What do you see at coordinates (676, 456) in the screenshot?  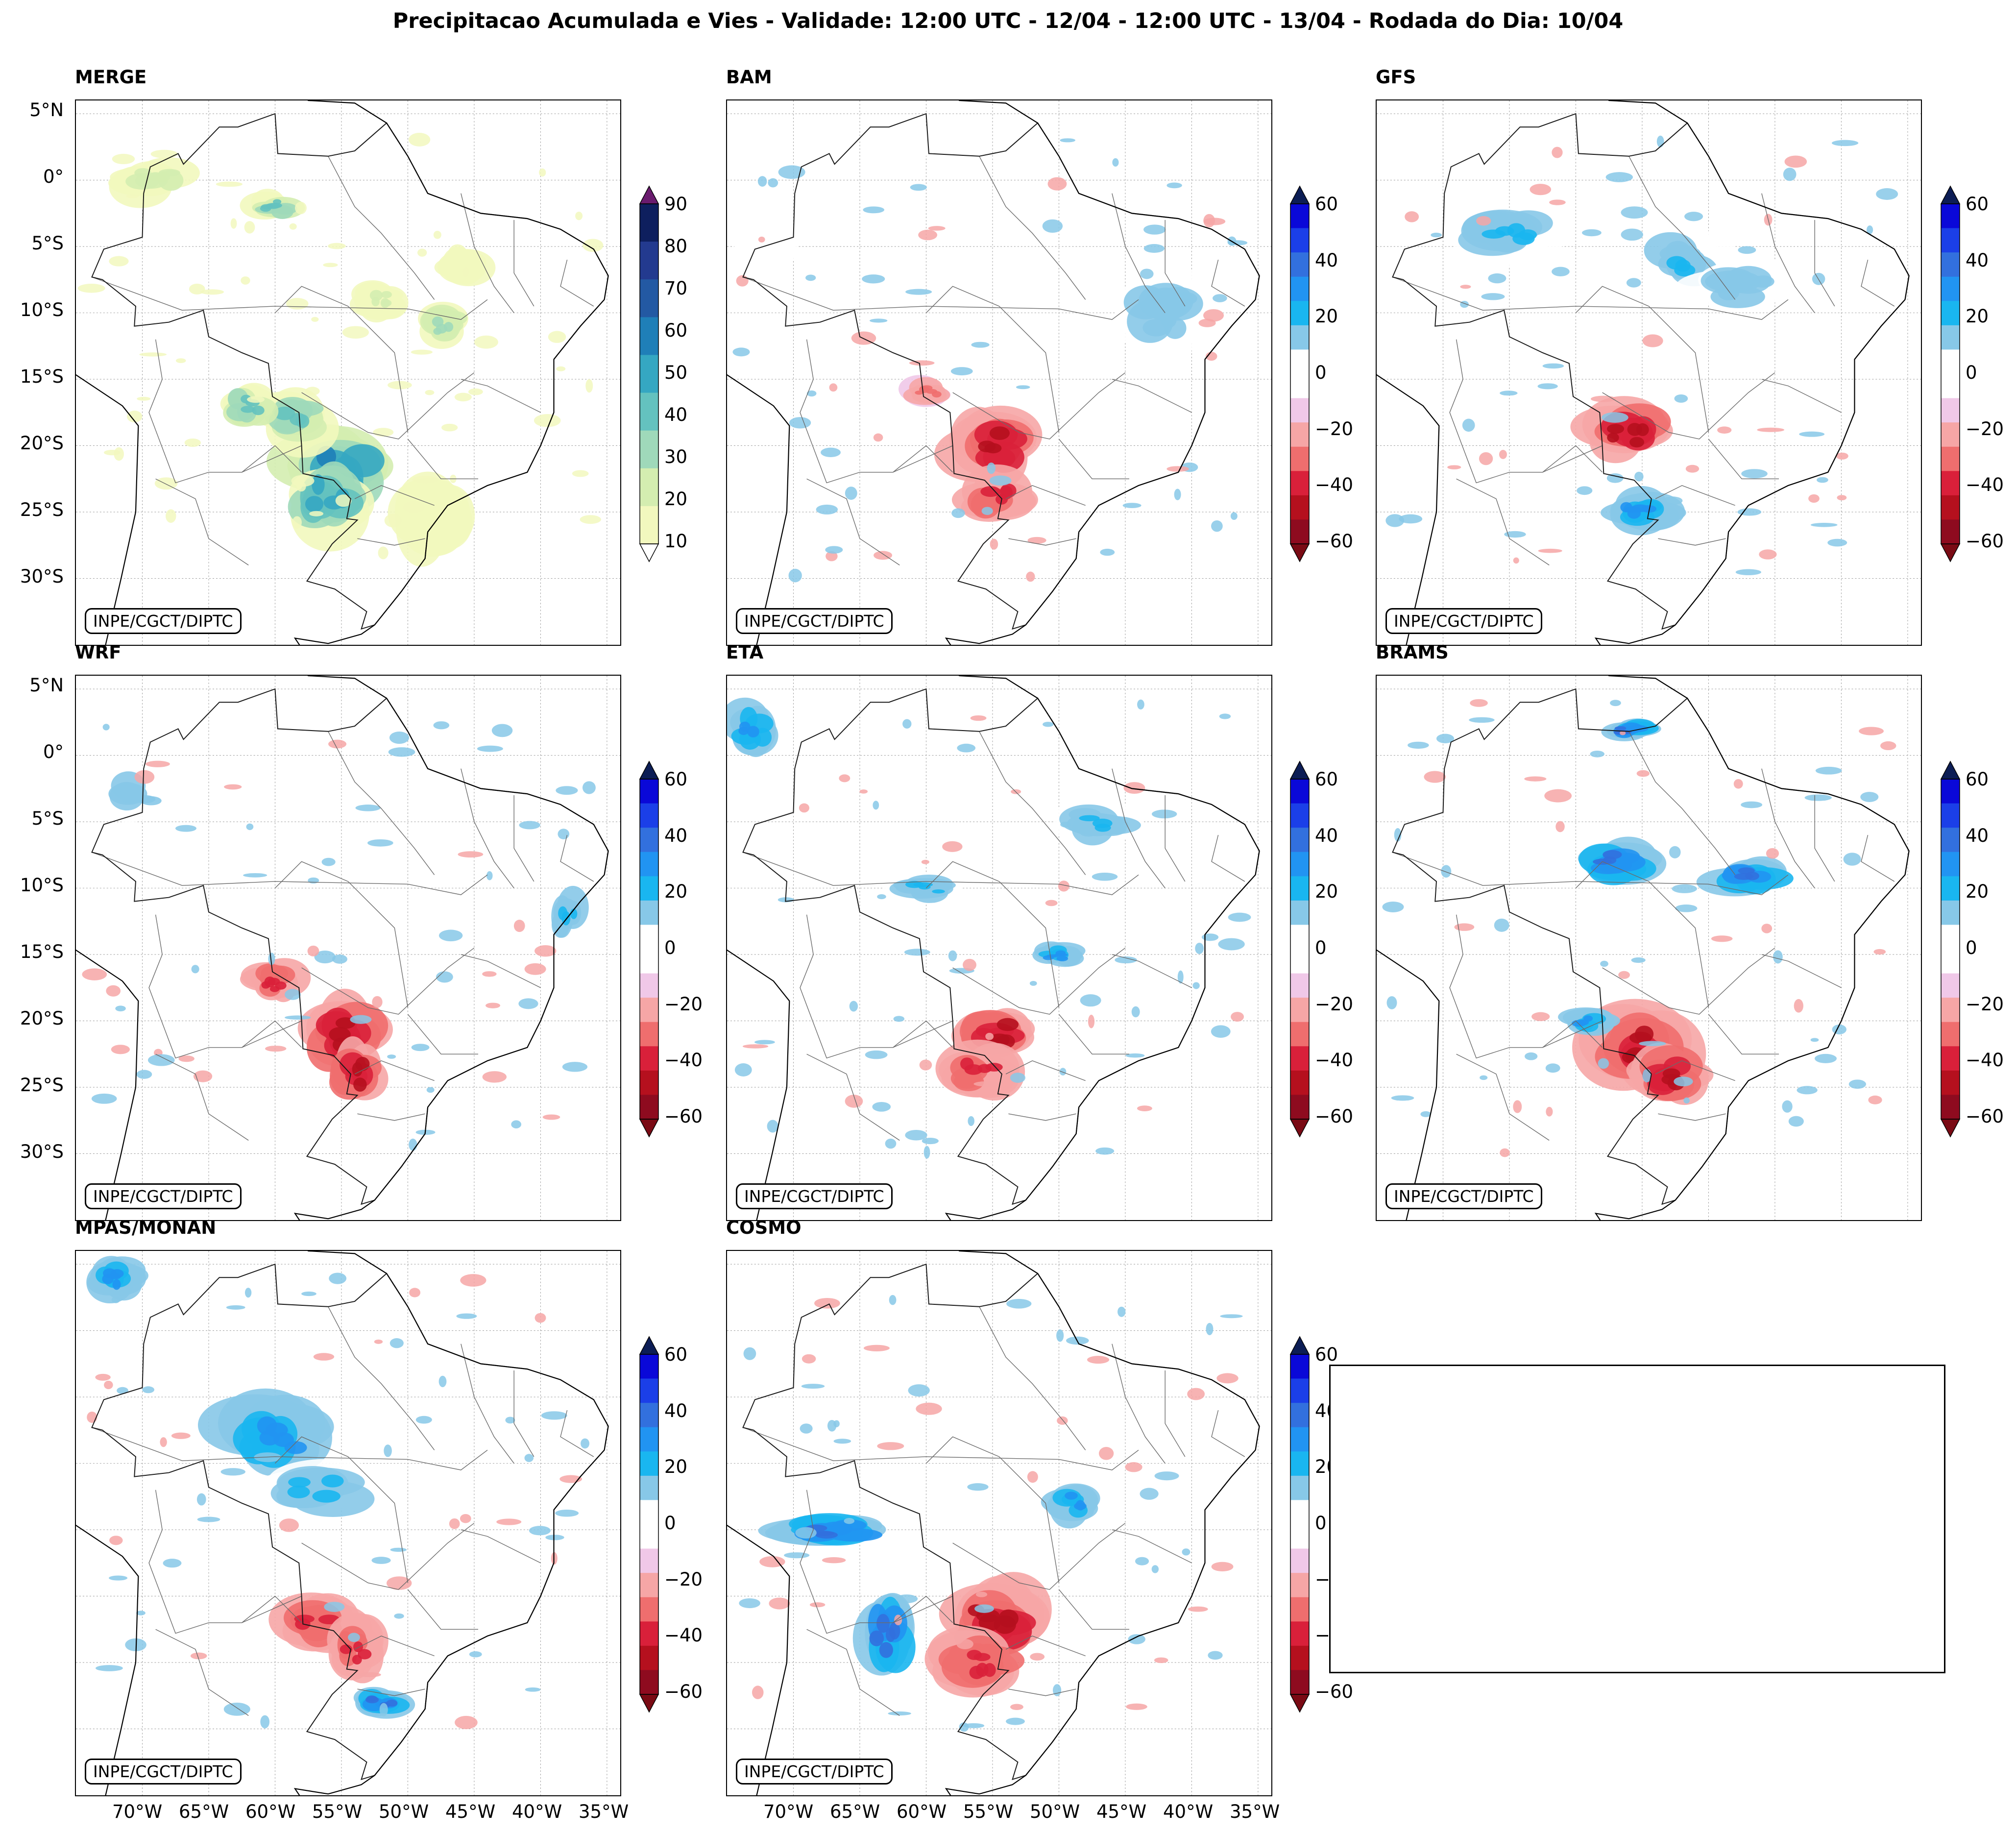 I see `colorbar-tick: 30` at bounding box center [676, 456].